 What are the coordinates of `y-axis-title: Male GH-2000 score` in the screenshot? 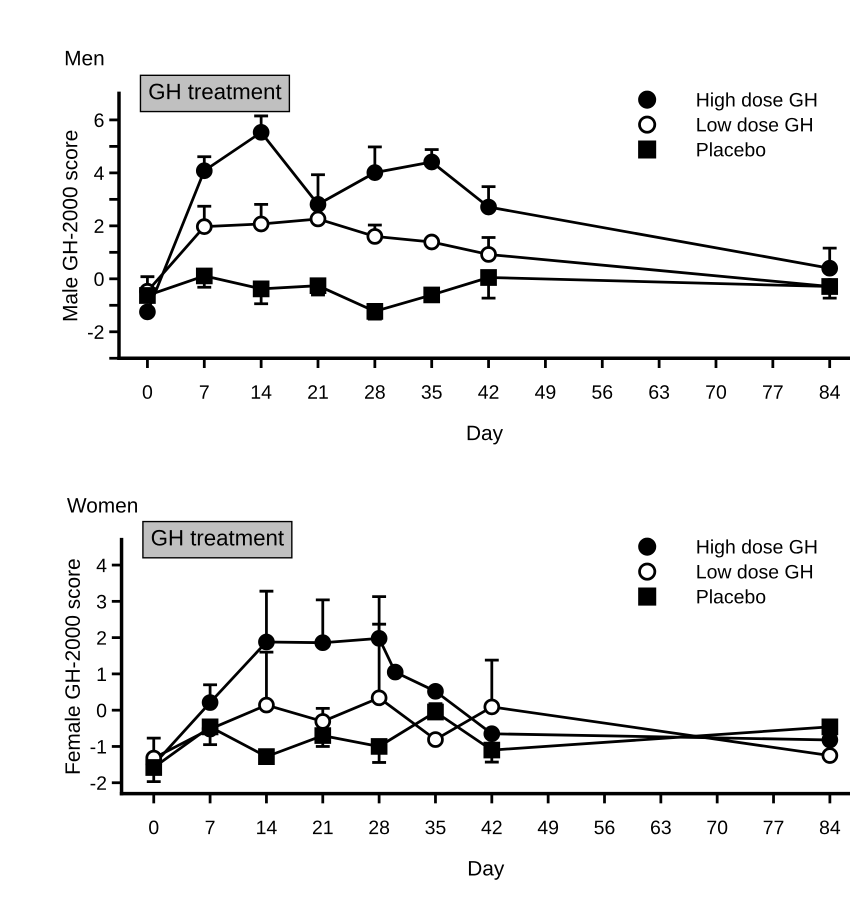 It's located at (70, 225).